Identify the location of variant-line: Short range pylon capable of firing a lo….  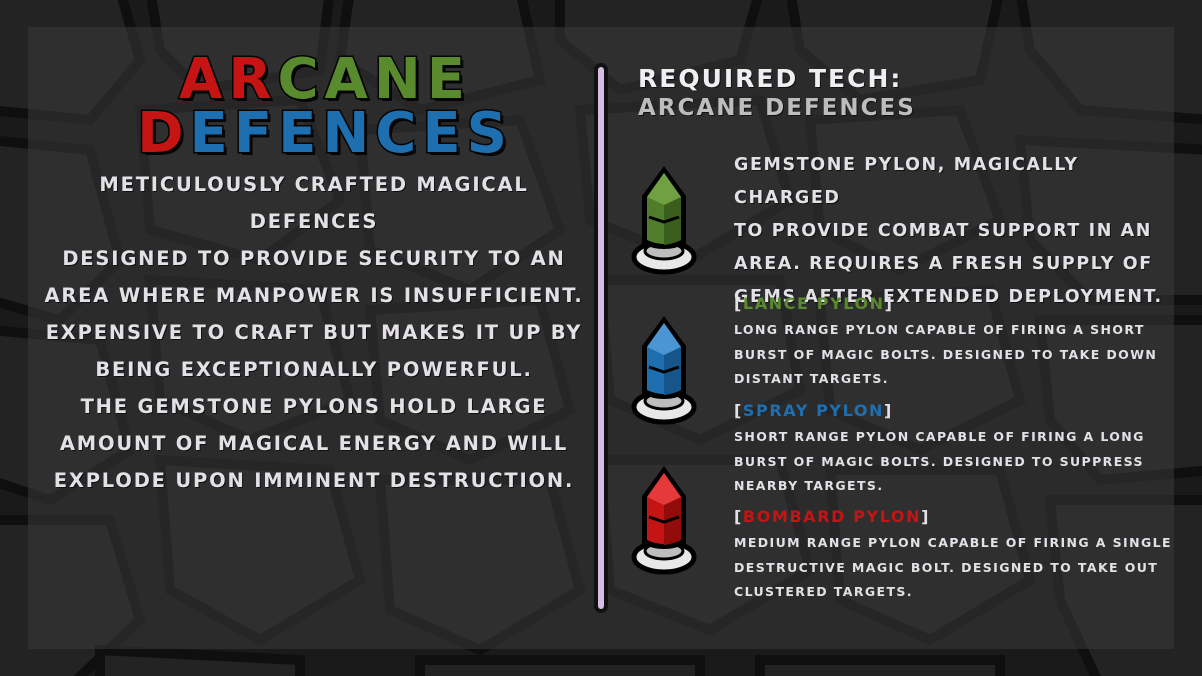
(939, 436).